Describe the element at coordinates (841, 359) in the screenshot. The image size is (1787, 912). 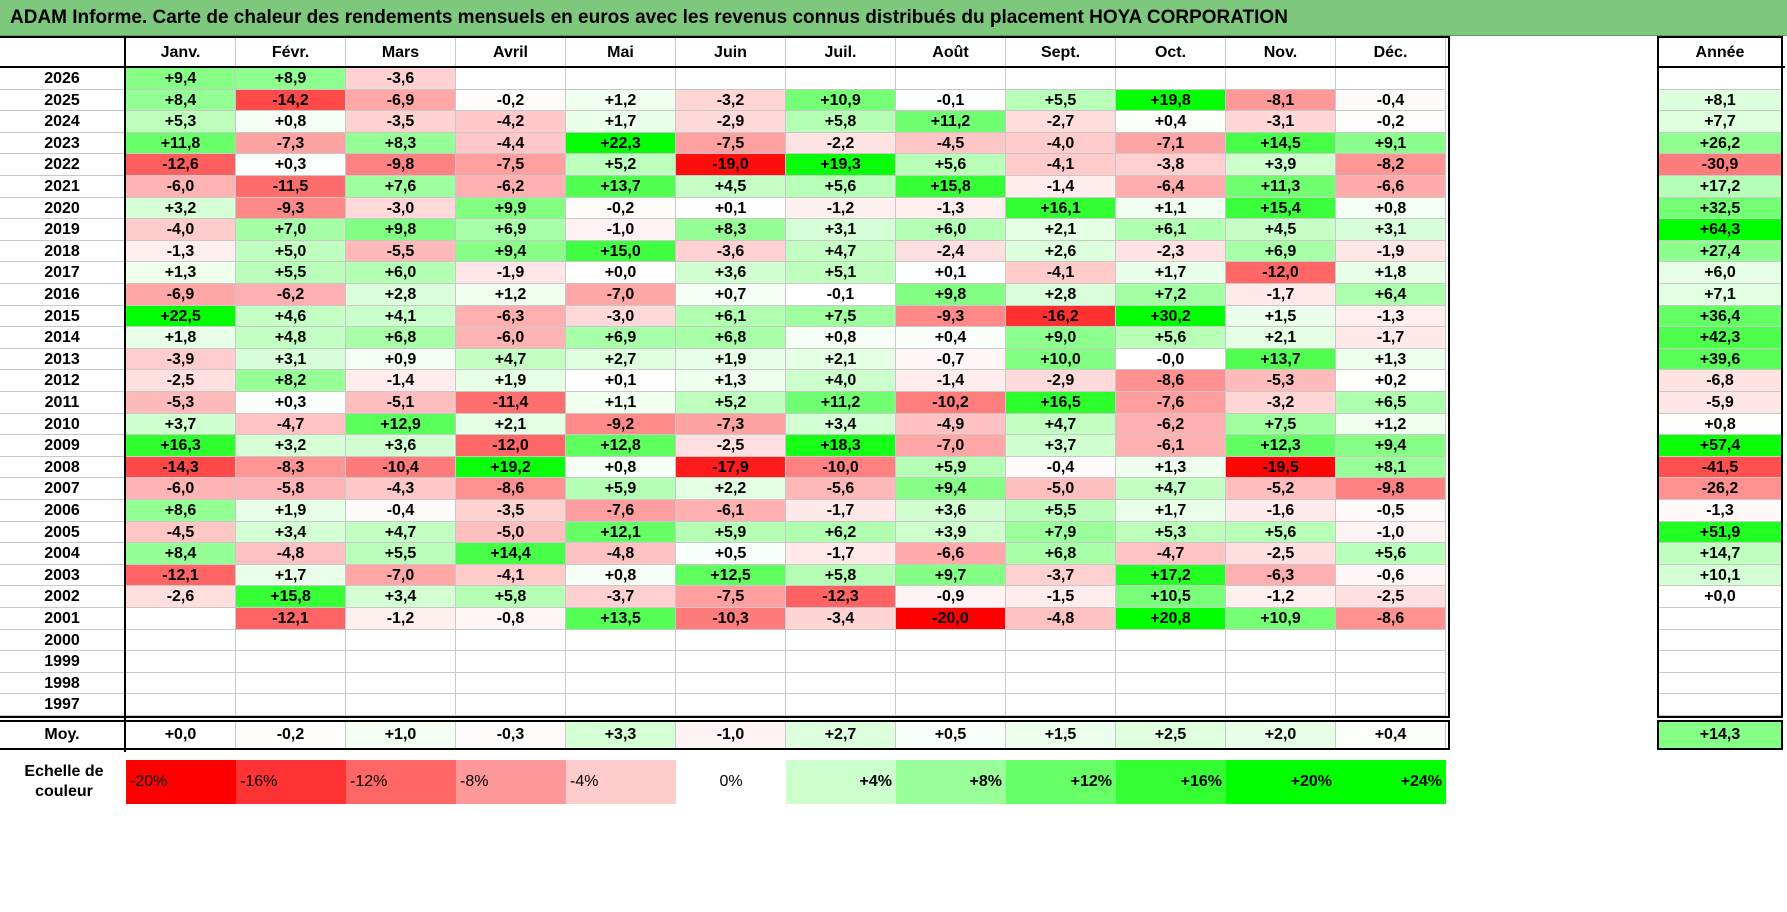
I see `heatmap-cell: +2,1` at that location.